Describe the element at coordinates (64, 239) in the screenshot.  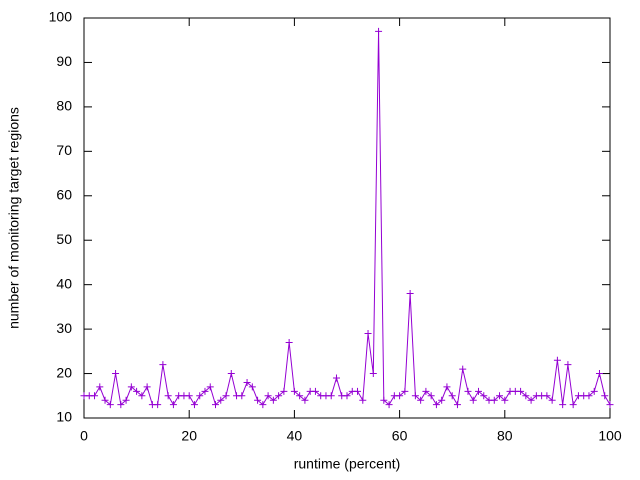
I see `y-tick-label: 50` at that location.